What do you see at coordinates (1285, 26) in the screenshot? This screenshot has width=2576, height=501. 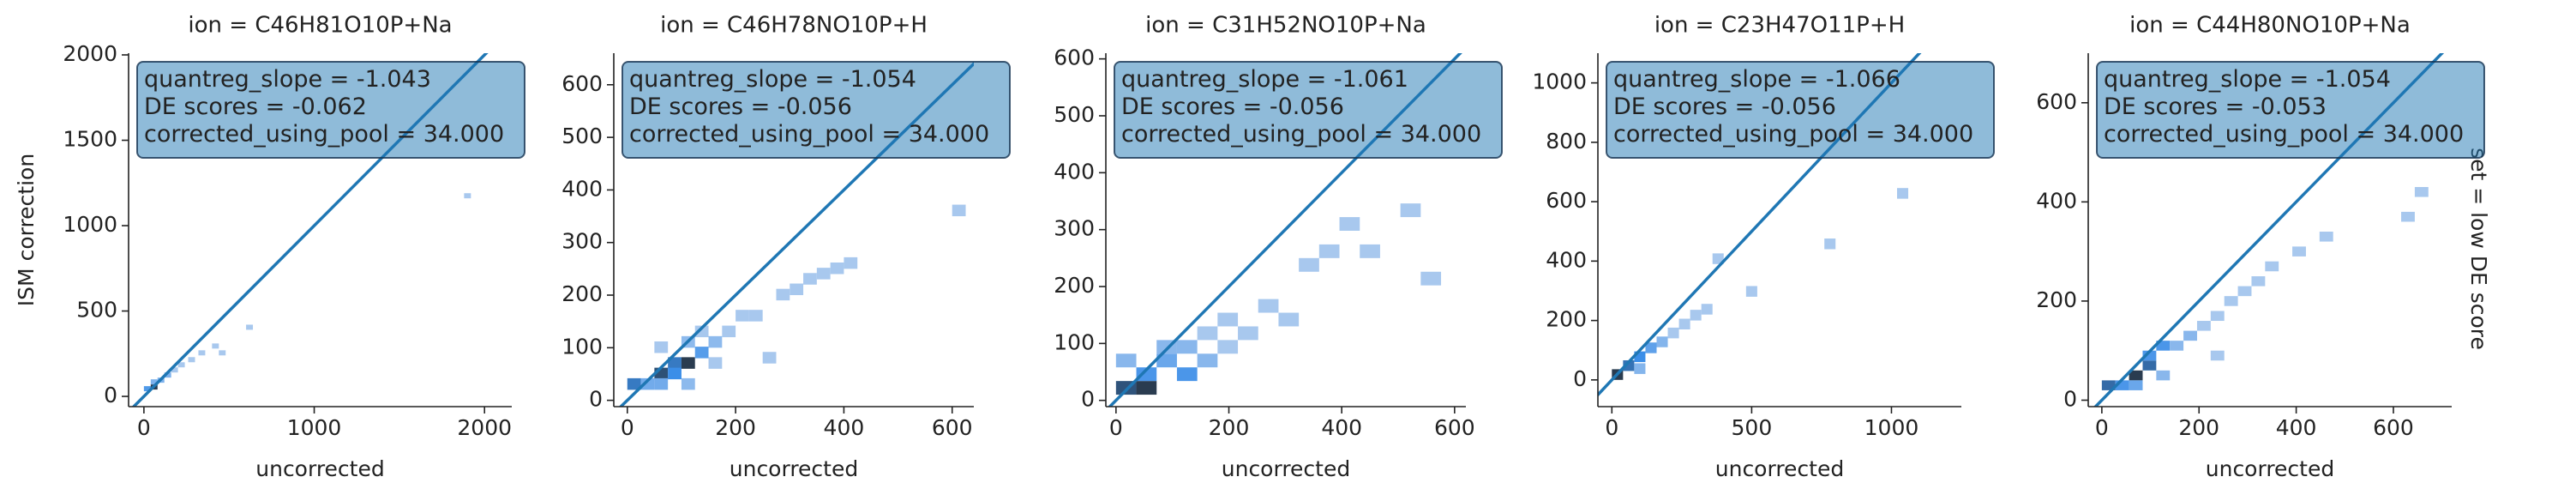 I see `panel-title: ion = C31H52NO10P+Na` at bounding box center [1285, 26].